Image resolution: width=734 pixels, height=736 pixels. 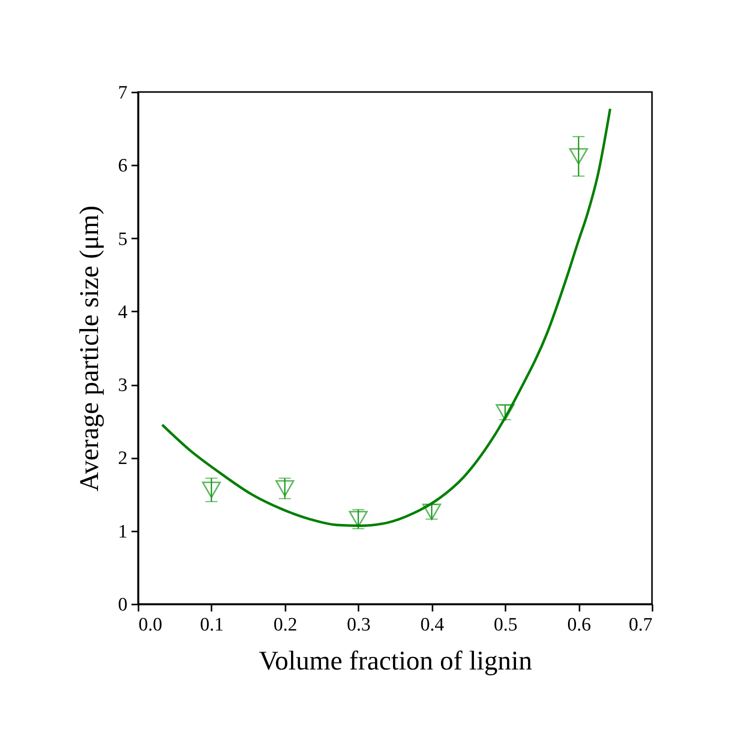 I want to click on x-tick-label: 0.6, so click(x=579, y=625).